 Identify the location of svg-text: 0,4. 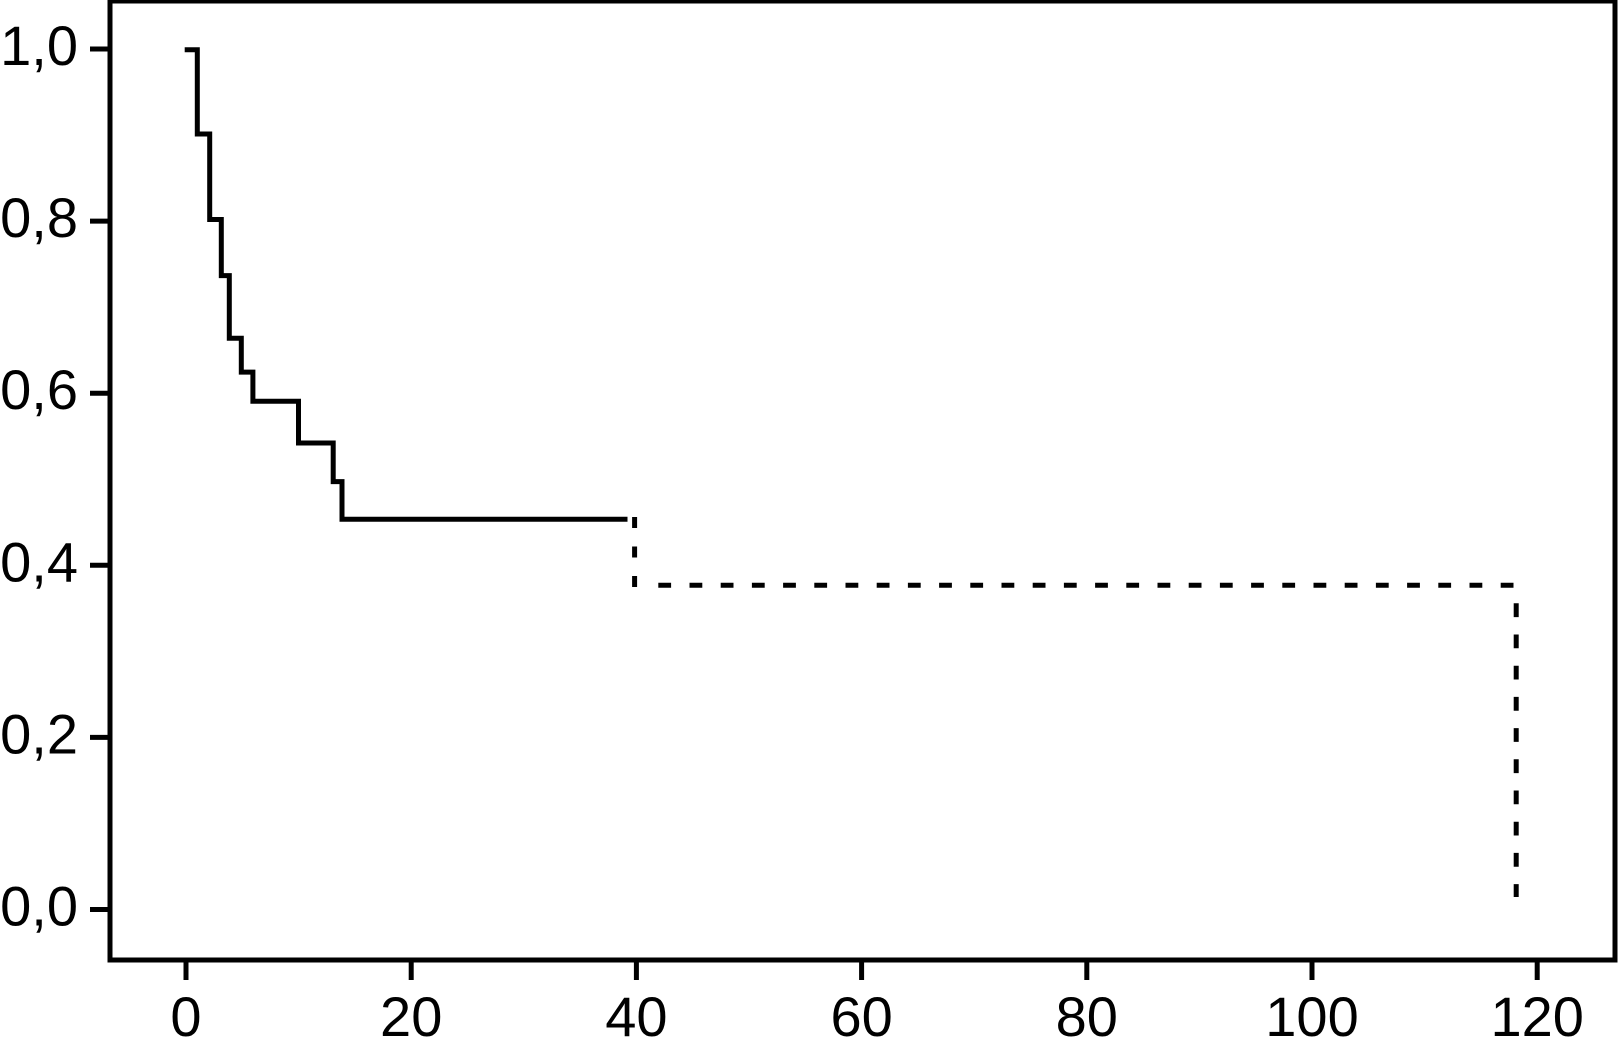
(39, 561).